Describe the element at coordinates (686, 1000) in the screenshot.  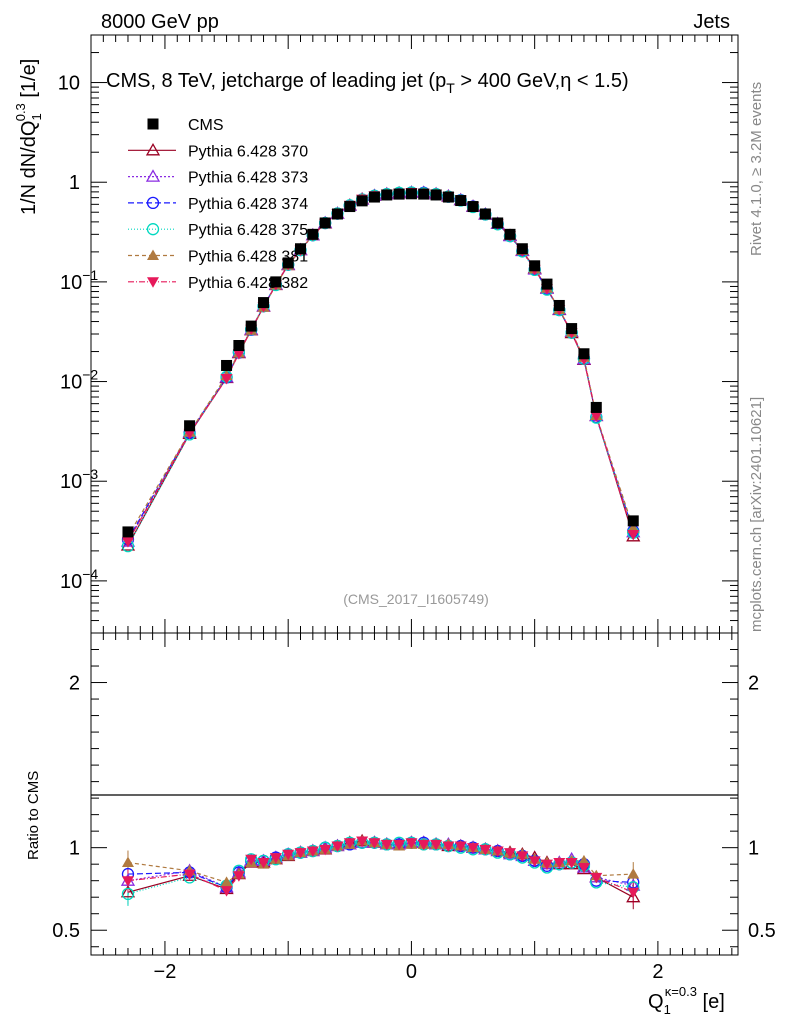
I see `x-axis-label: Q1 κ=0.3 [e]` at that location.